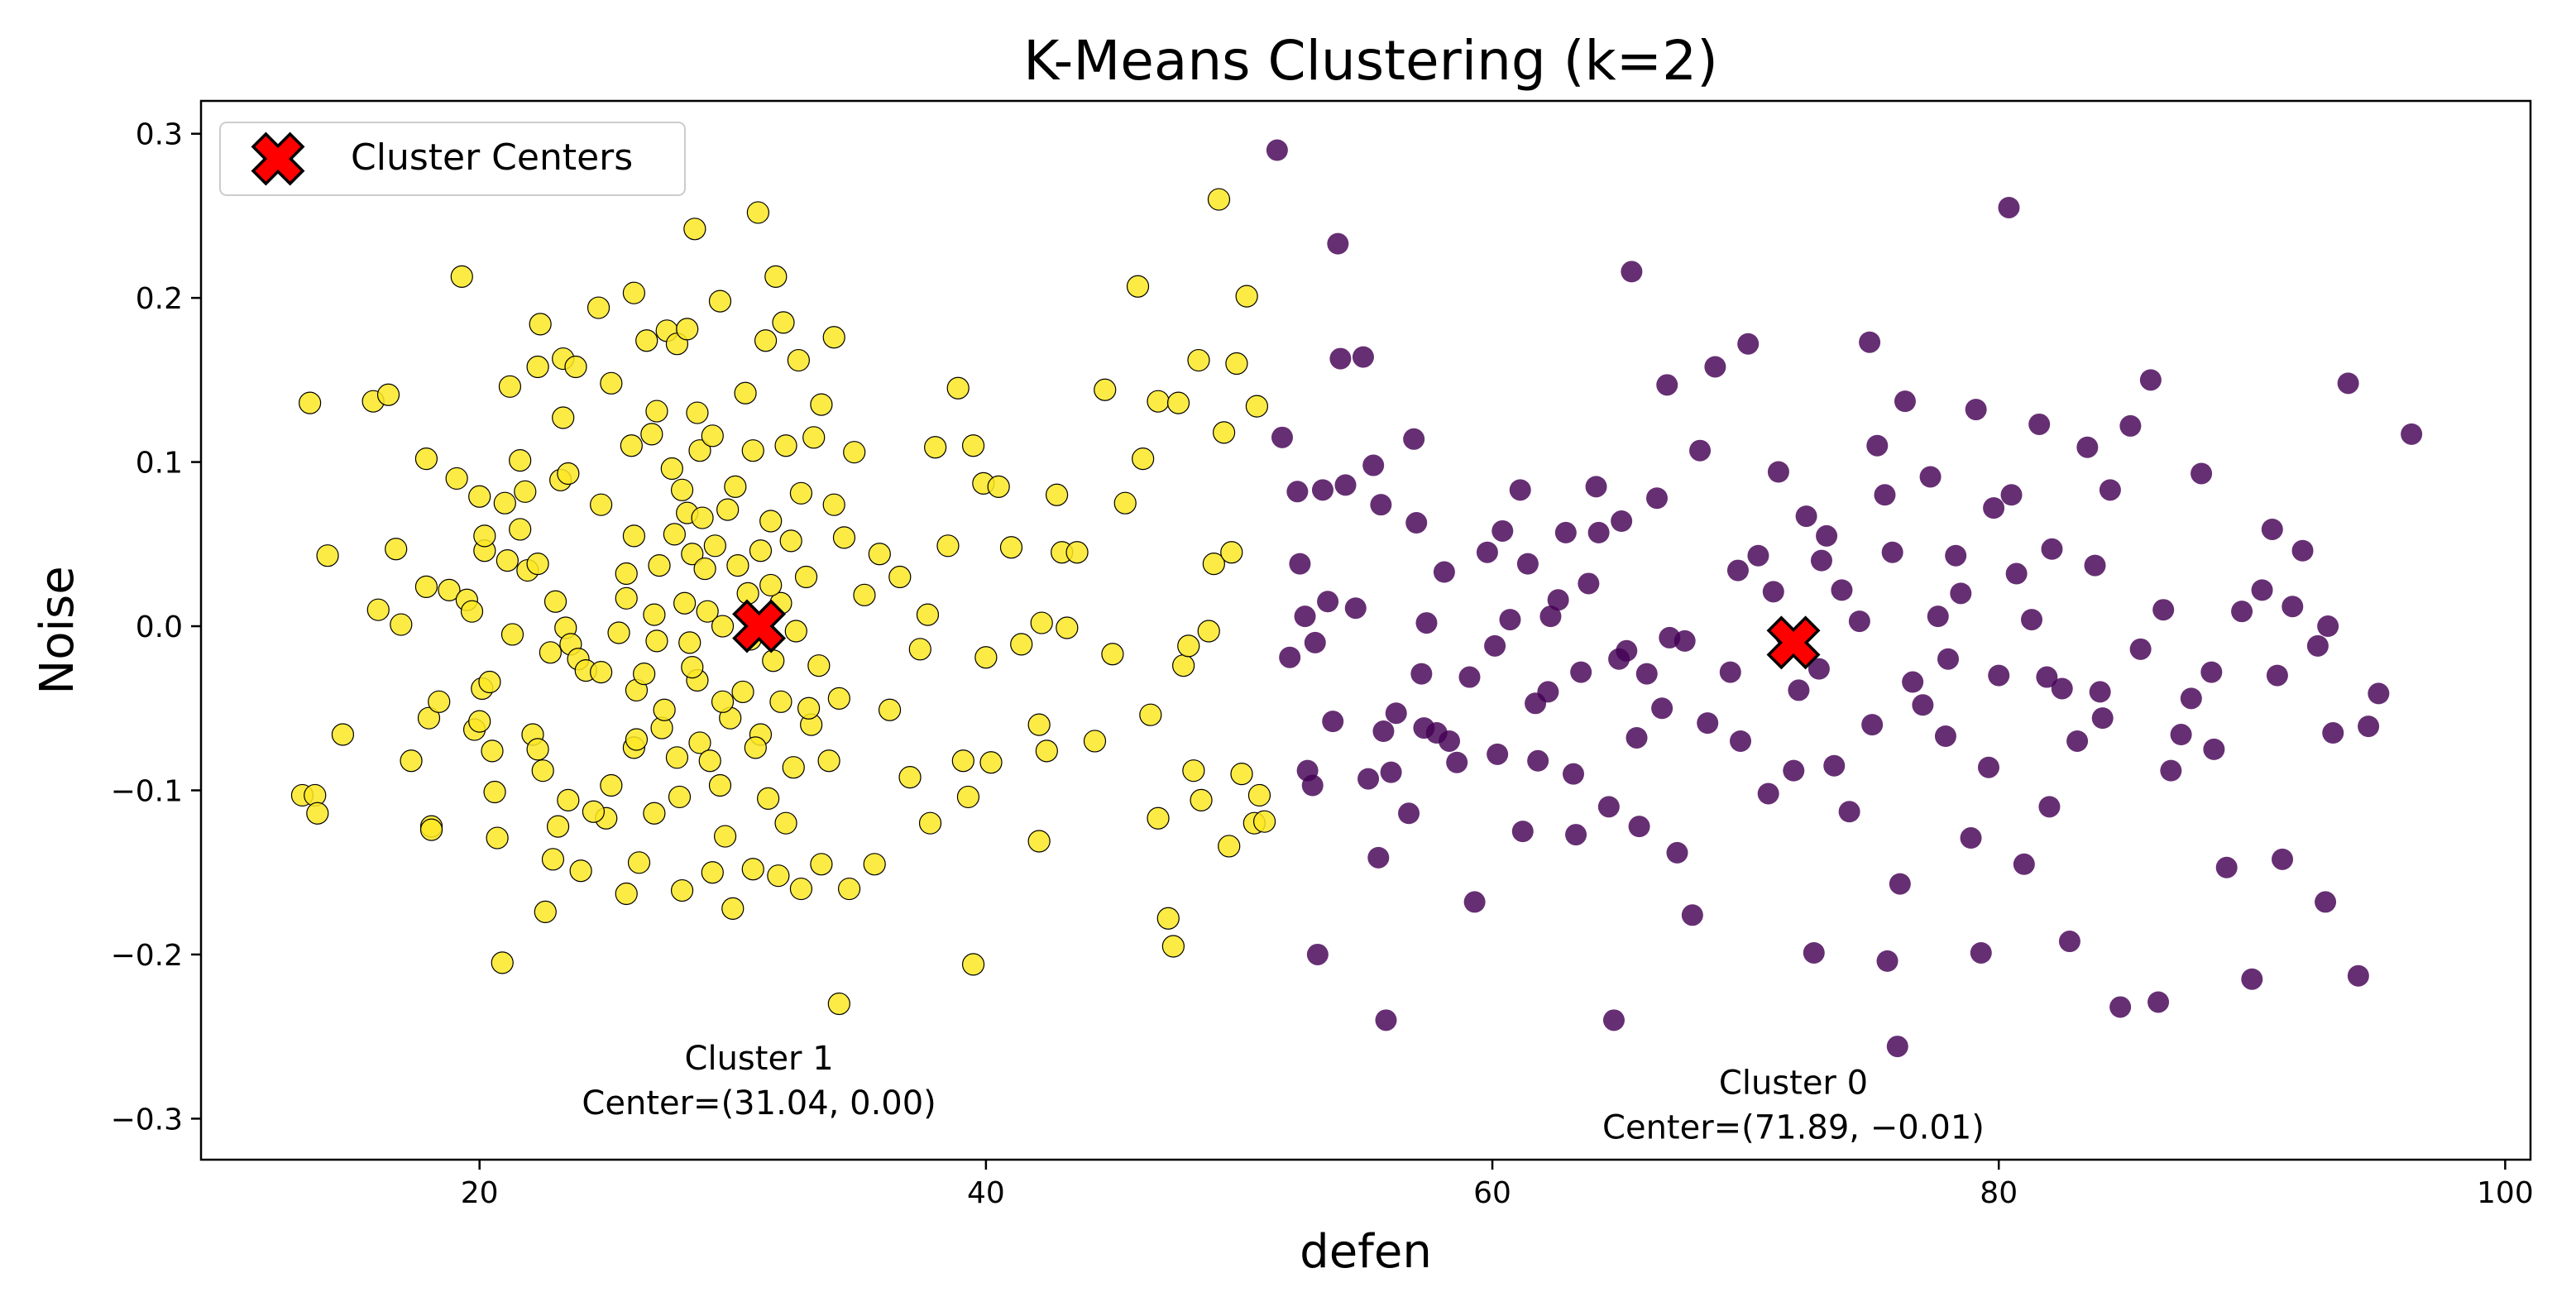  I want to click on cluster-centers, so click(1276, 634).